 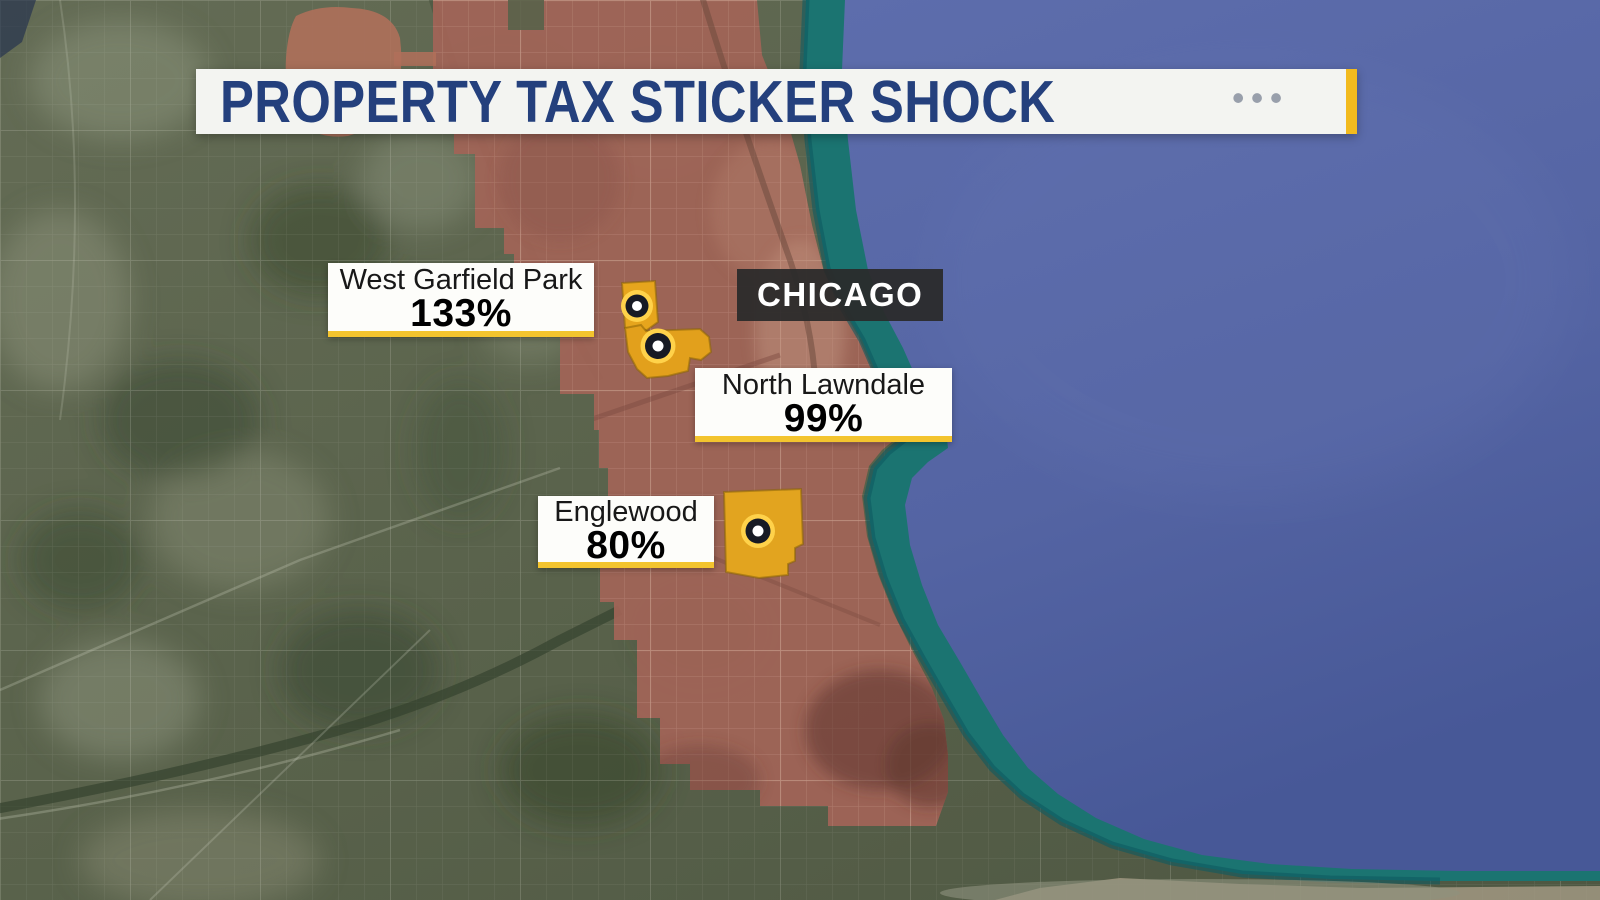 I want to click on neighborhood-name: Englewood, so click(x=626, y=511).